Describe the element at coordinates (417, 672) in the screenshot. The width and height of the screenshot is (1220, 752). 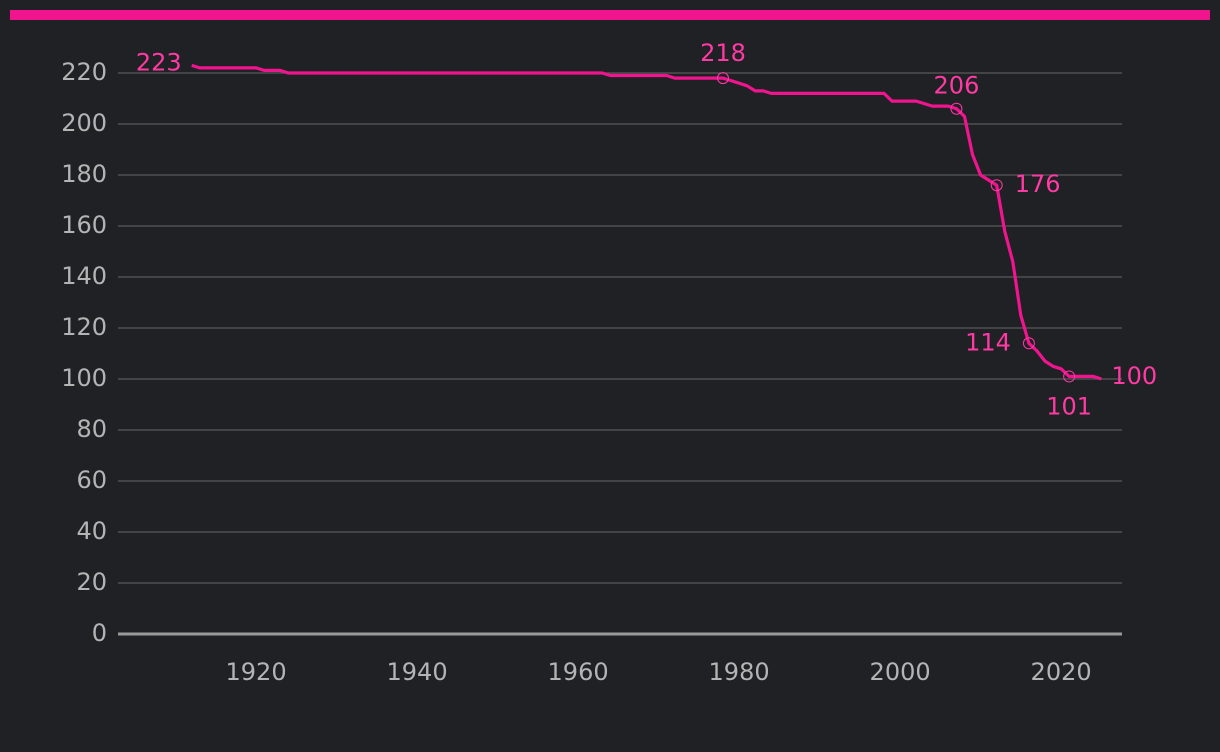
I see `x-tick-label: 1940` at that location.